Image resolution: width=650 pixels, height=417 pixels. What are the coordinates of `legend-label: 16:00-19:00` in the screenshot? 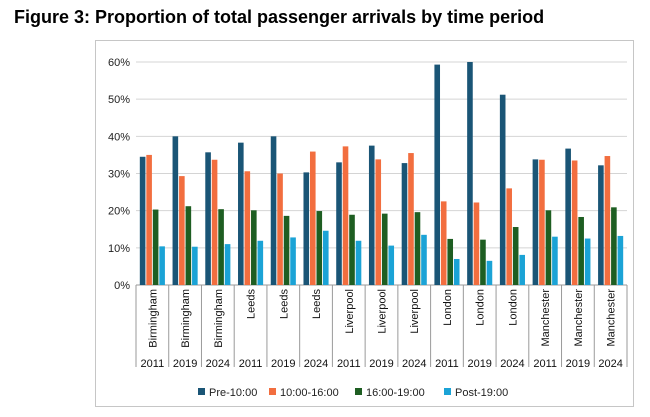 It's located at (395, 393).